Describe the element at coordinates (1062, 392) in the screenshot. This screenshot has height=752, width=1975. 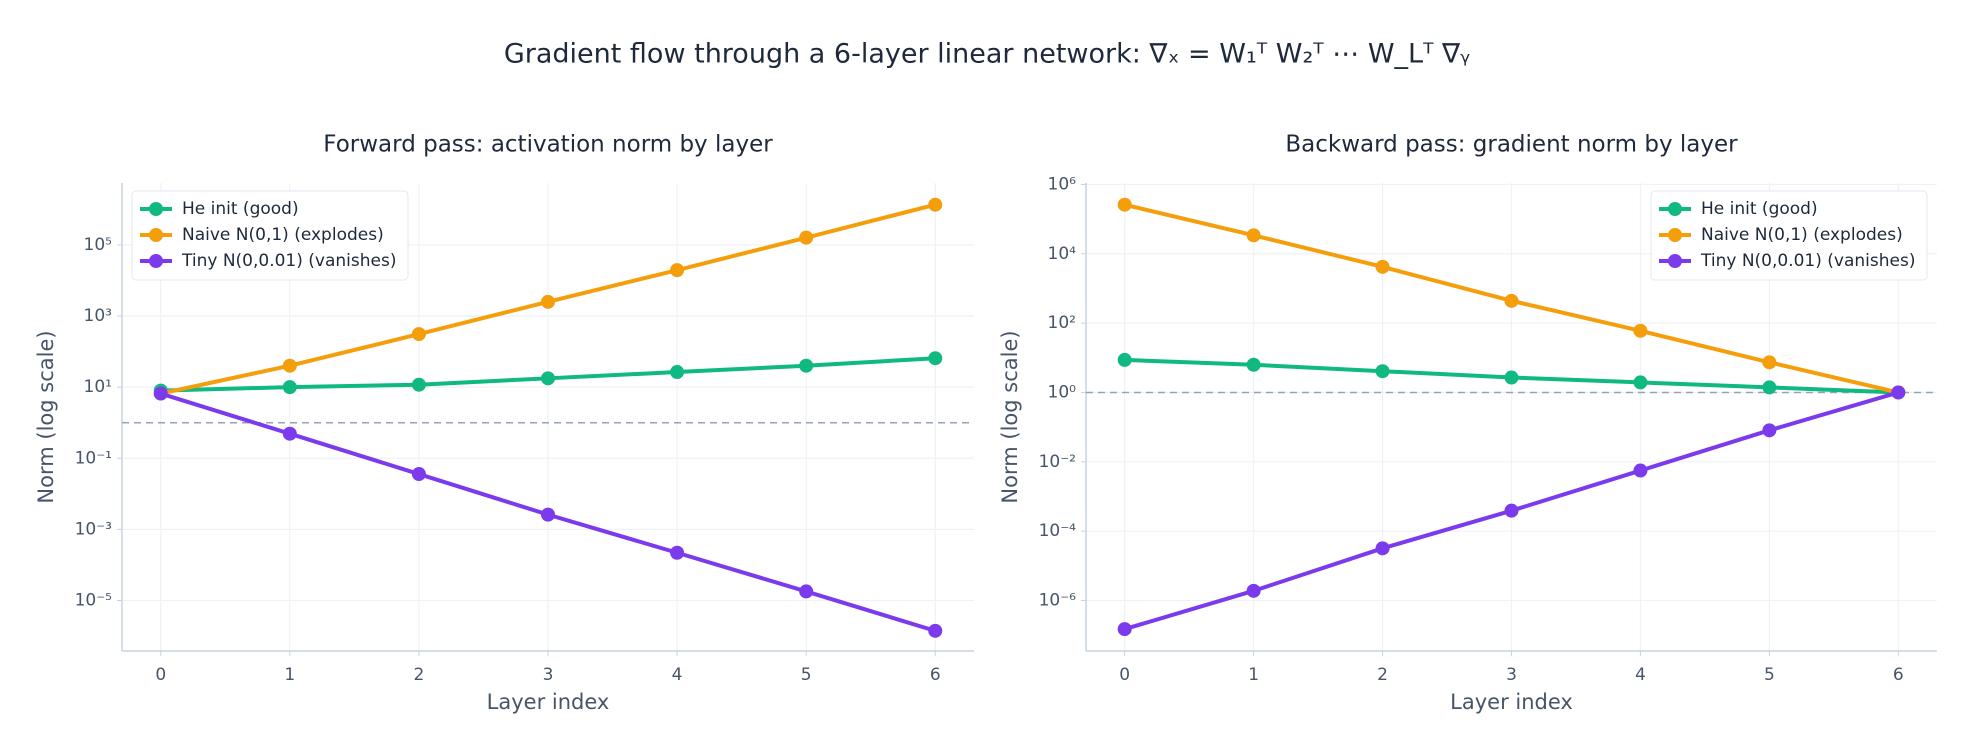
I see `y-tick-label: 10⁰` at that location.